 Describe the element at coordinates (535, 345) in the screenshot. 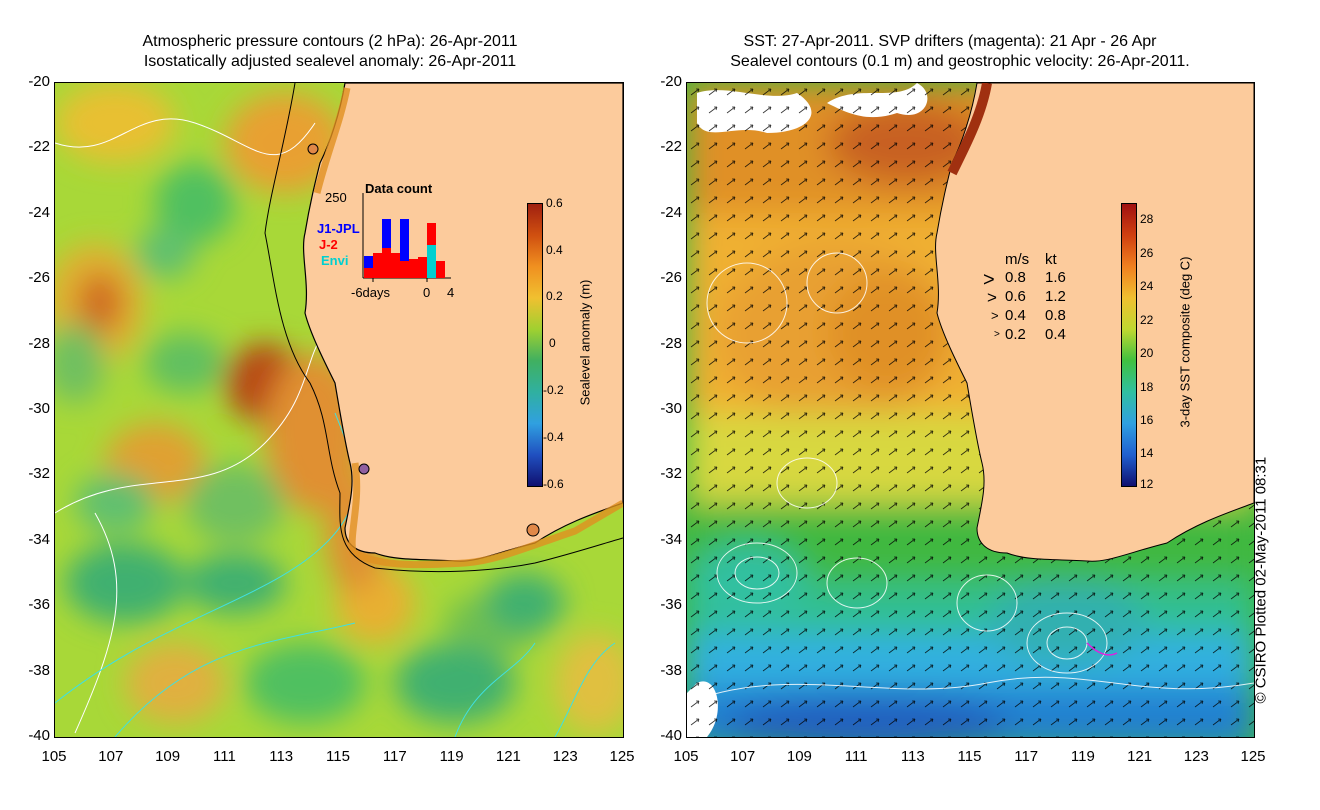

I see `sealevel-colorbar` at that location.